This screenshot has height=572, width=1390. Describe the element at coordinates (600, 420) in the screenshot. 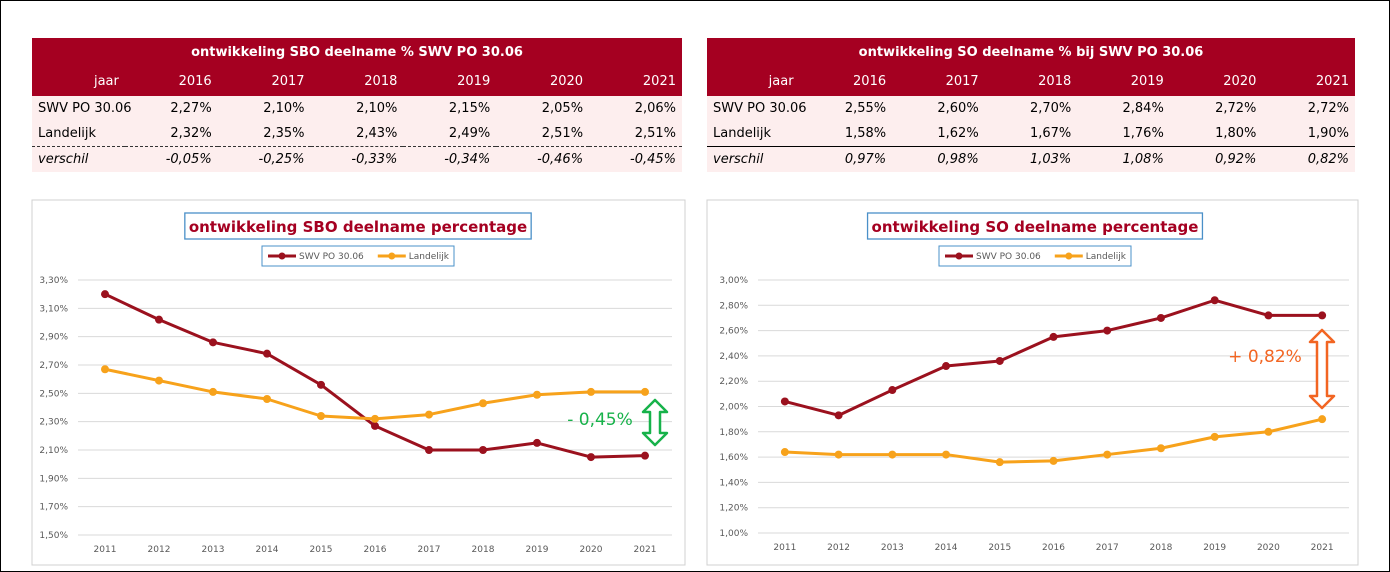

I see `annotation: - 0,45%` at that location.